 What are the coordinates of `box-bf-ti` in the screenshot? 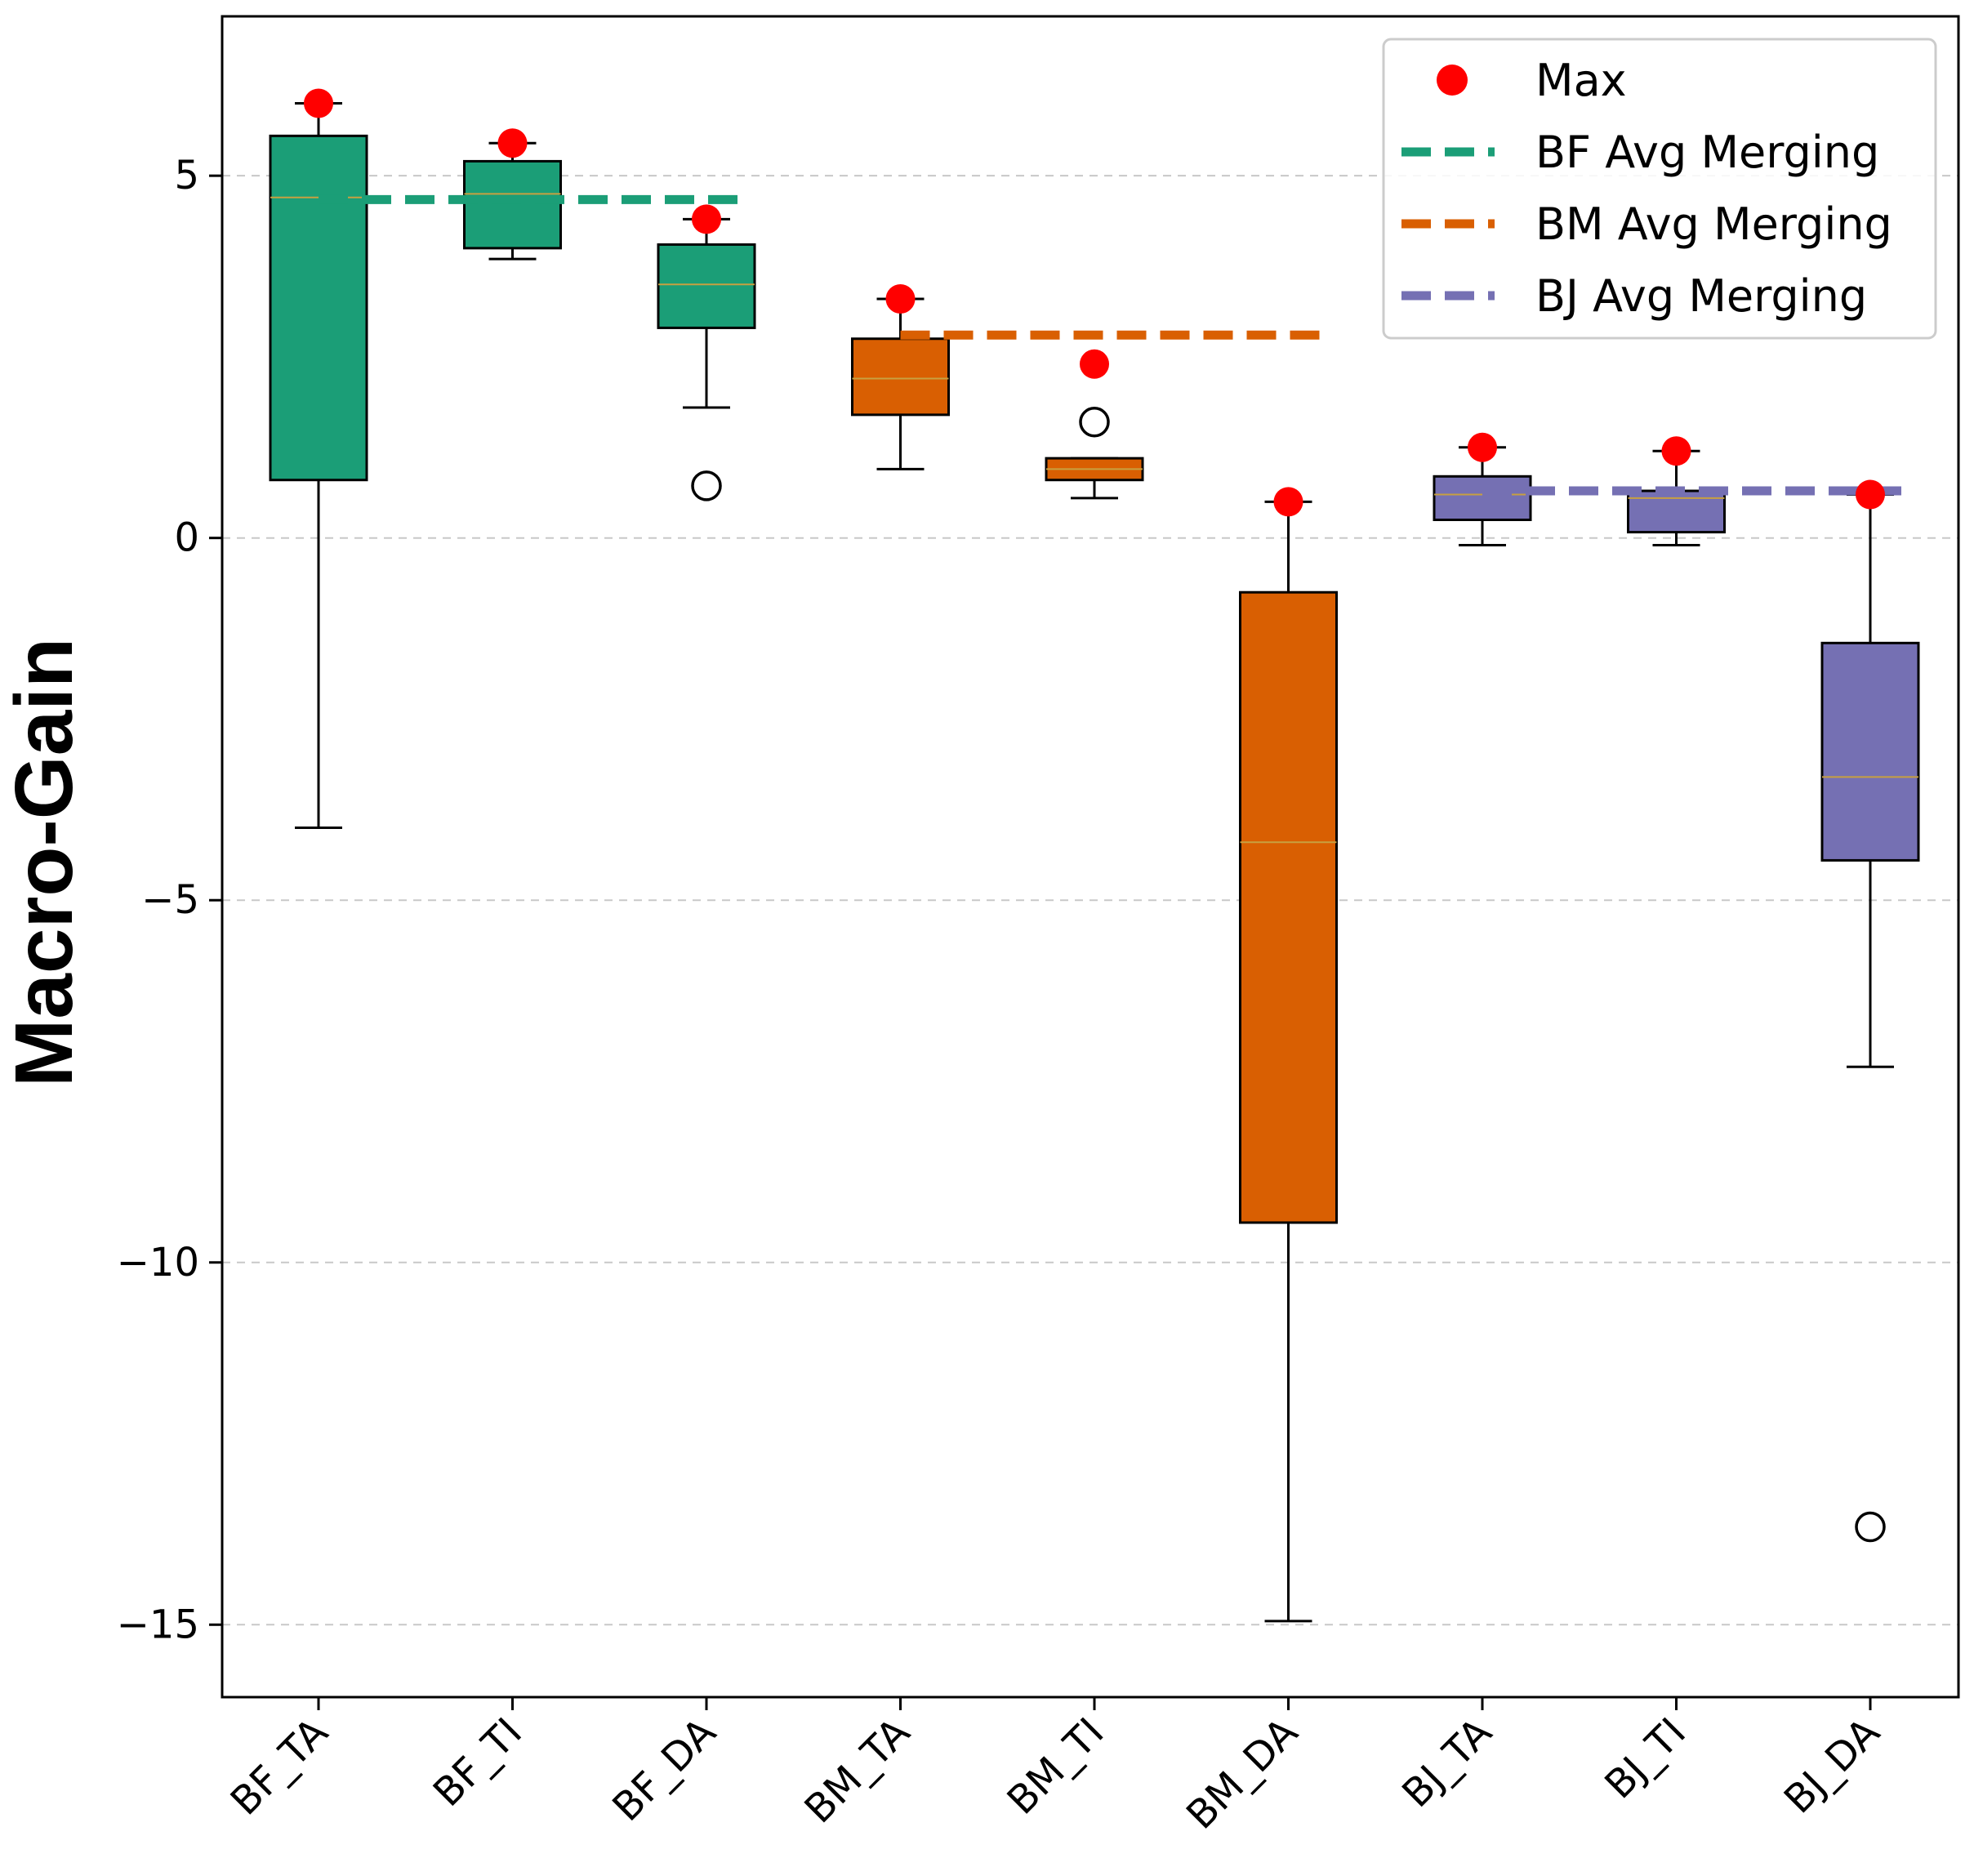 It's located at (513, 201).